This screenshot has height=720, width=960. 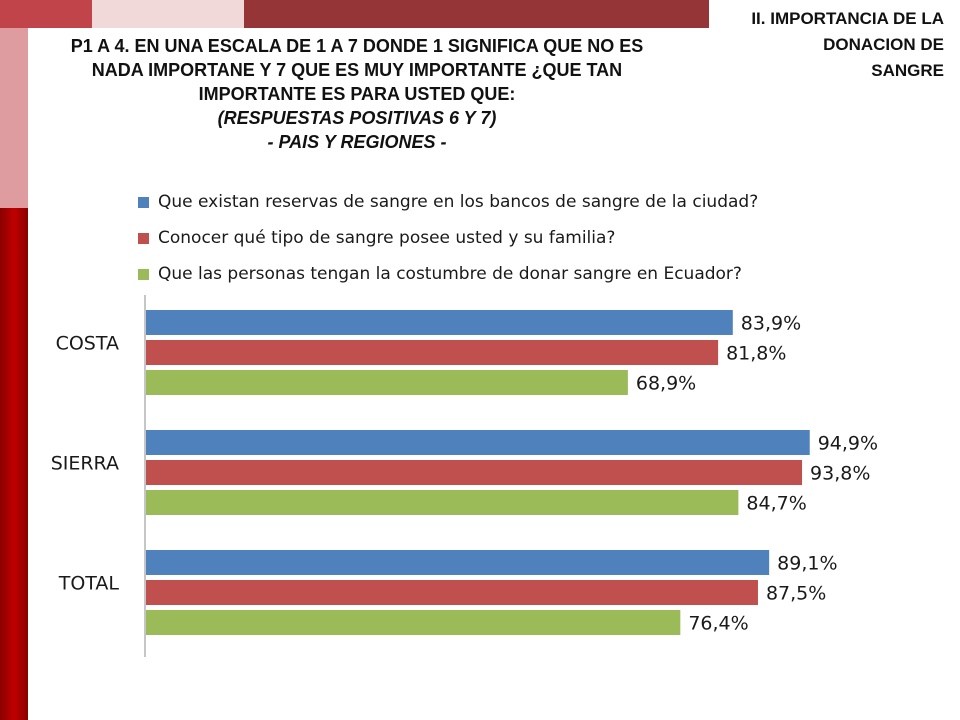 What do you see at coordinates (666, 384) in the screenshot?
I see `data-label: 68,9%` at bounding box center [666, 384].